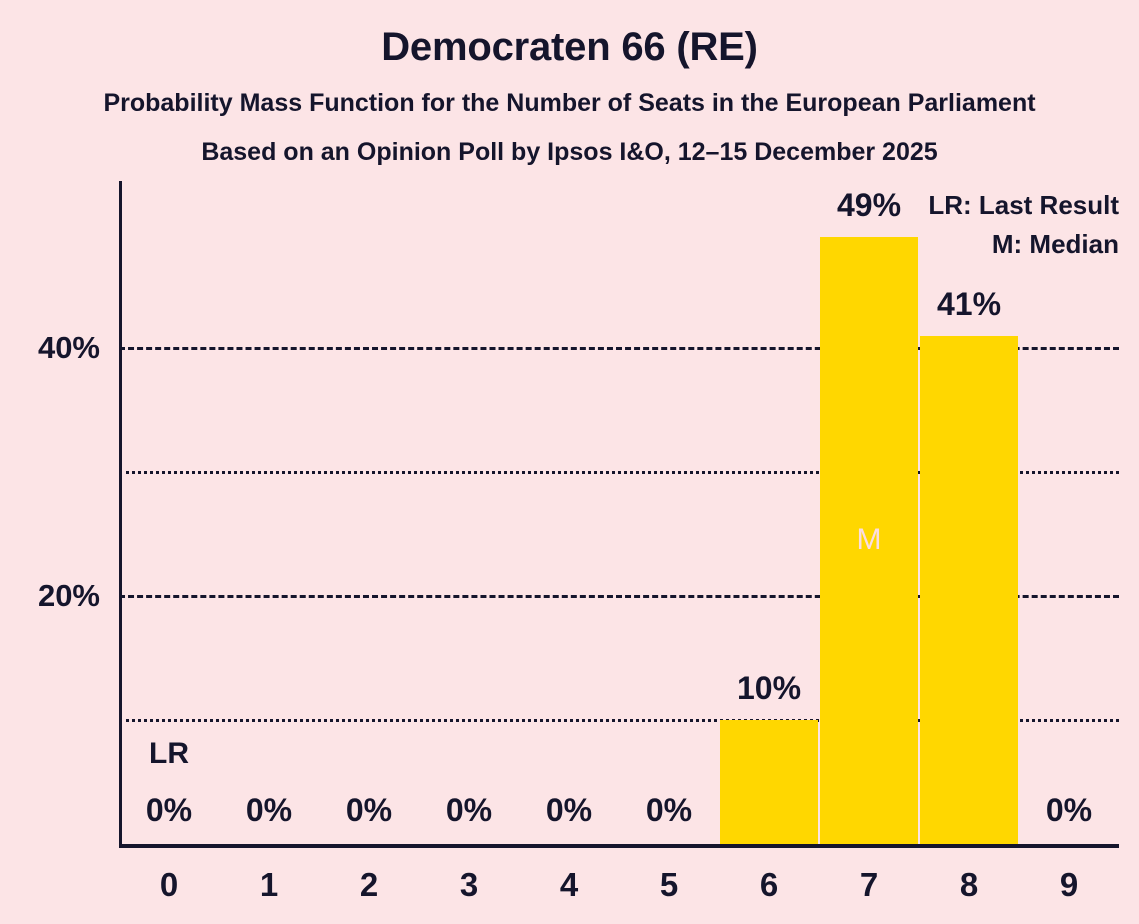 The image size is (1139, 924). Describe the element at coordinates (619, 846) in the screenshot. I see `x-axis-line` at that location.